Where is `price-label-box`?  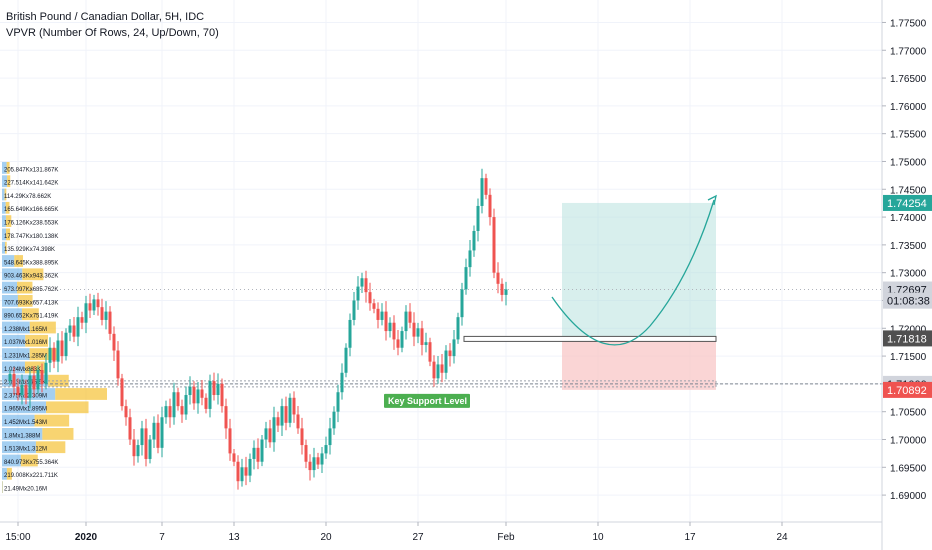 price-label-box is located at coordinates (907, 338).